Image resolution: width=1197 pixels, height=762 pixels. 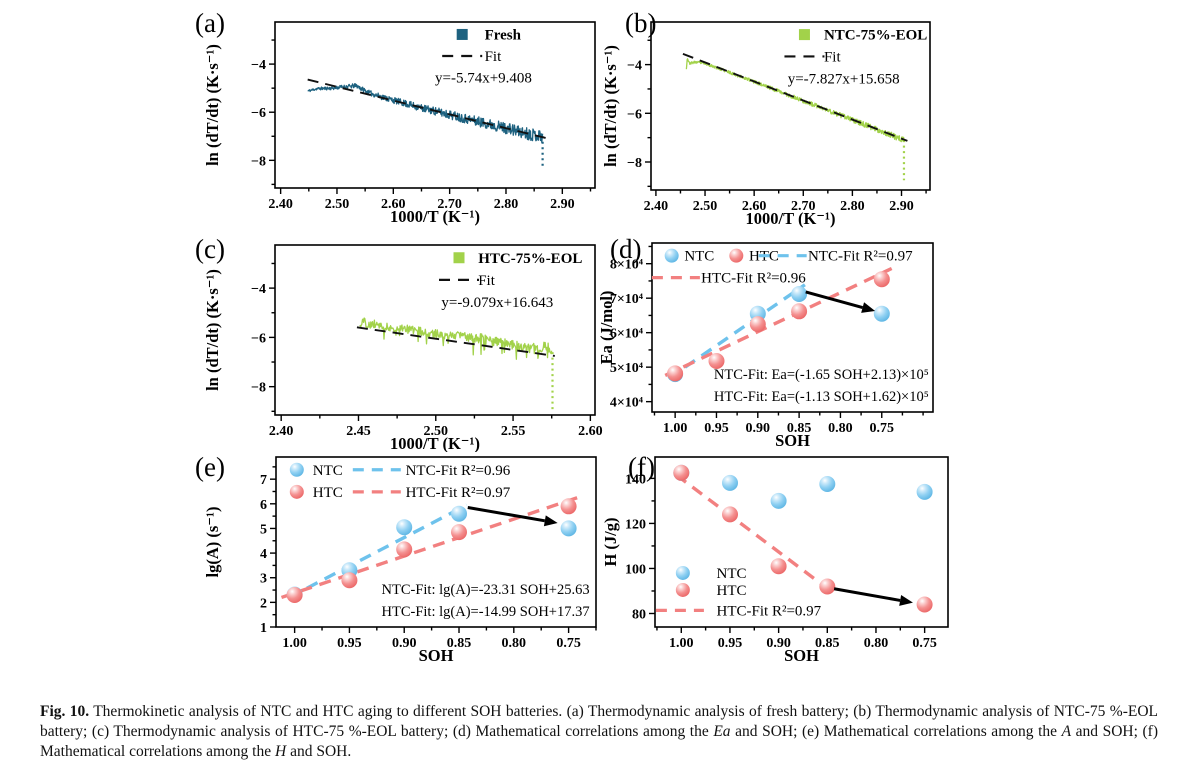 What do you see at coordinates (456, 338) in the screenshot?
I see `series-HTC-75%-EOL` at bounding box center [456, 338].